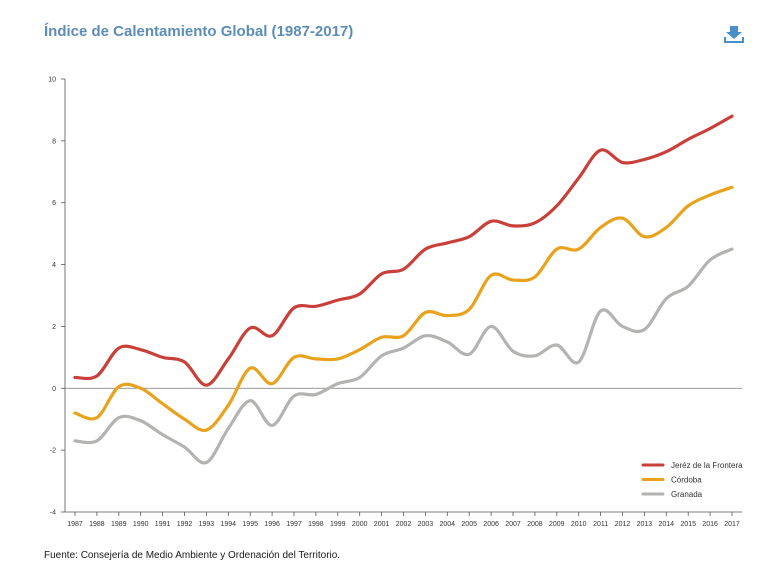 The image size is (770, 572). What do you see at coordinates (54, 141) in the screenshot?
I see `y-tick-label: 8` at bounding box center [54, 141].